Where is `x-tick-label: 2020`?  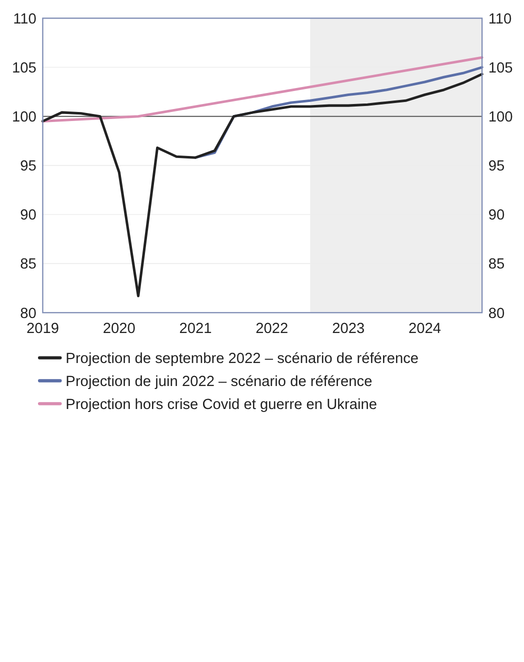
x-tick-label: 2020 is located at coordinates (119, 329).